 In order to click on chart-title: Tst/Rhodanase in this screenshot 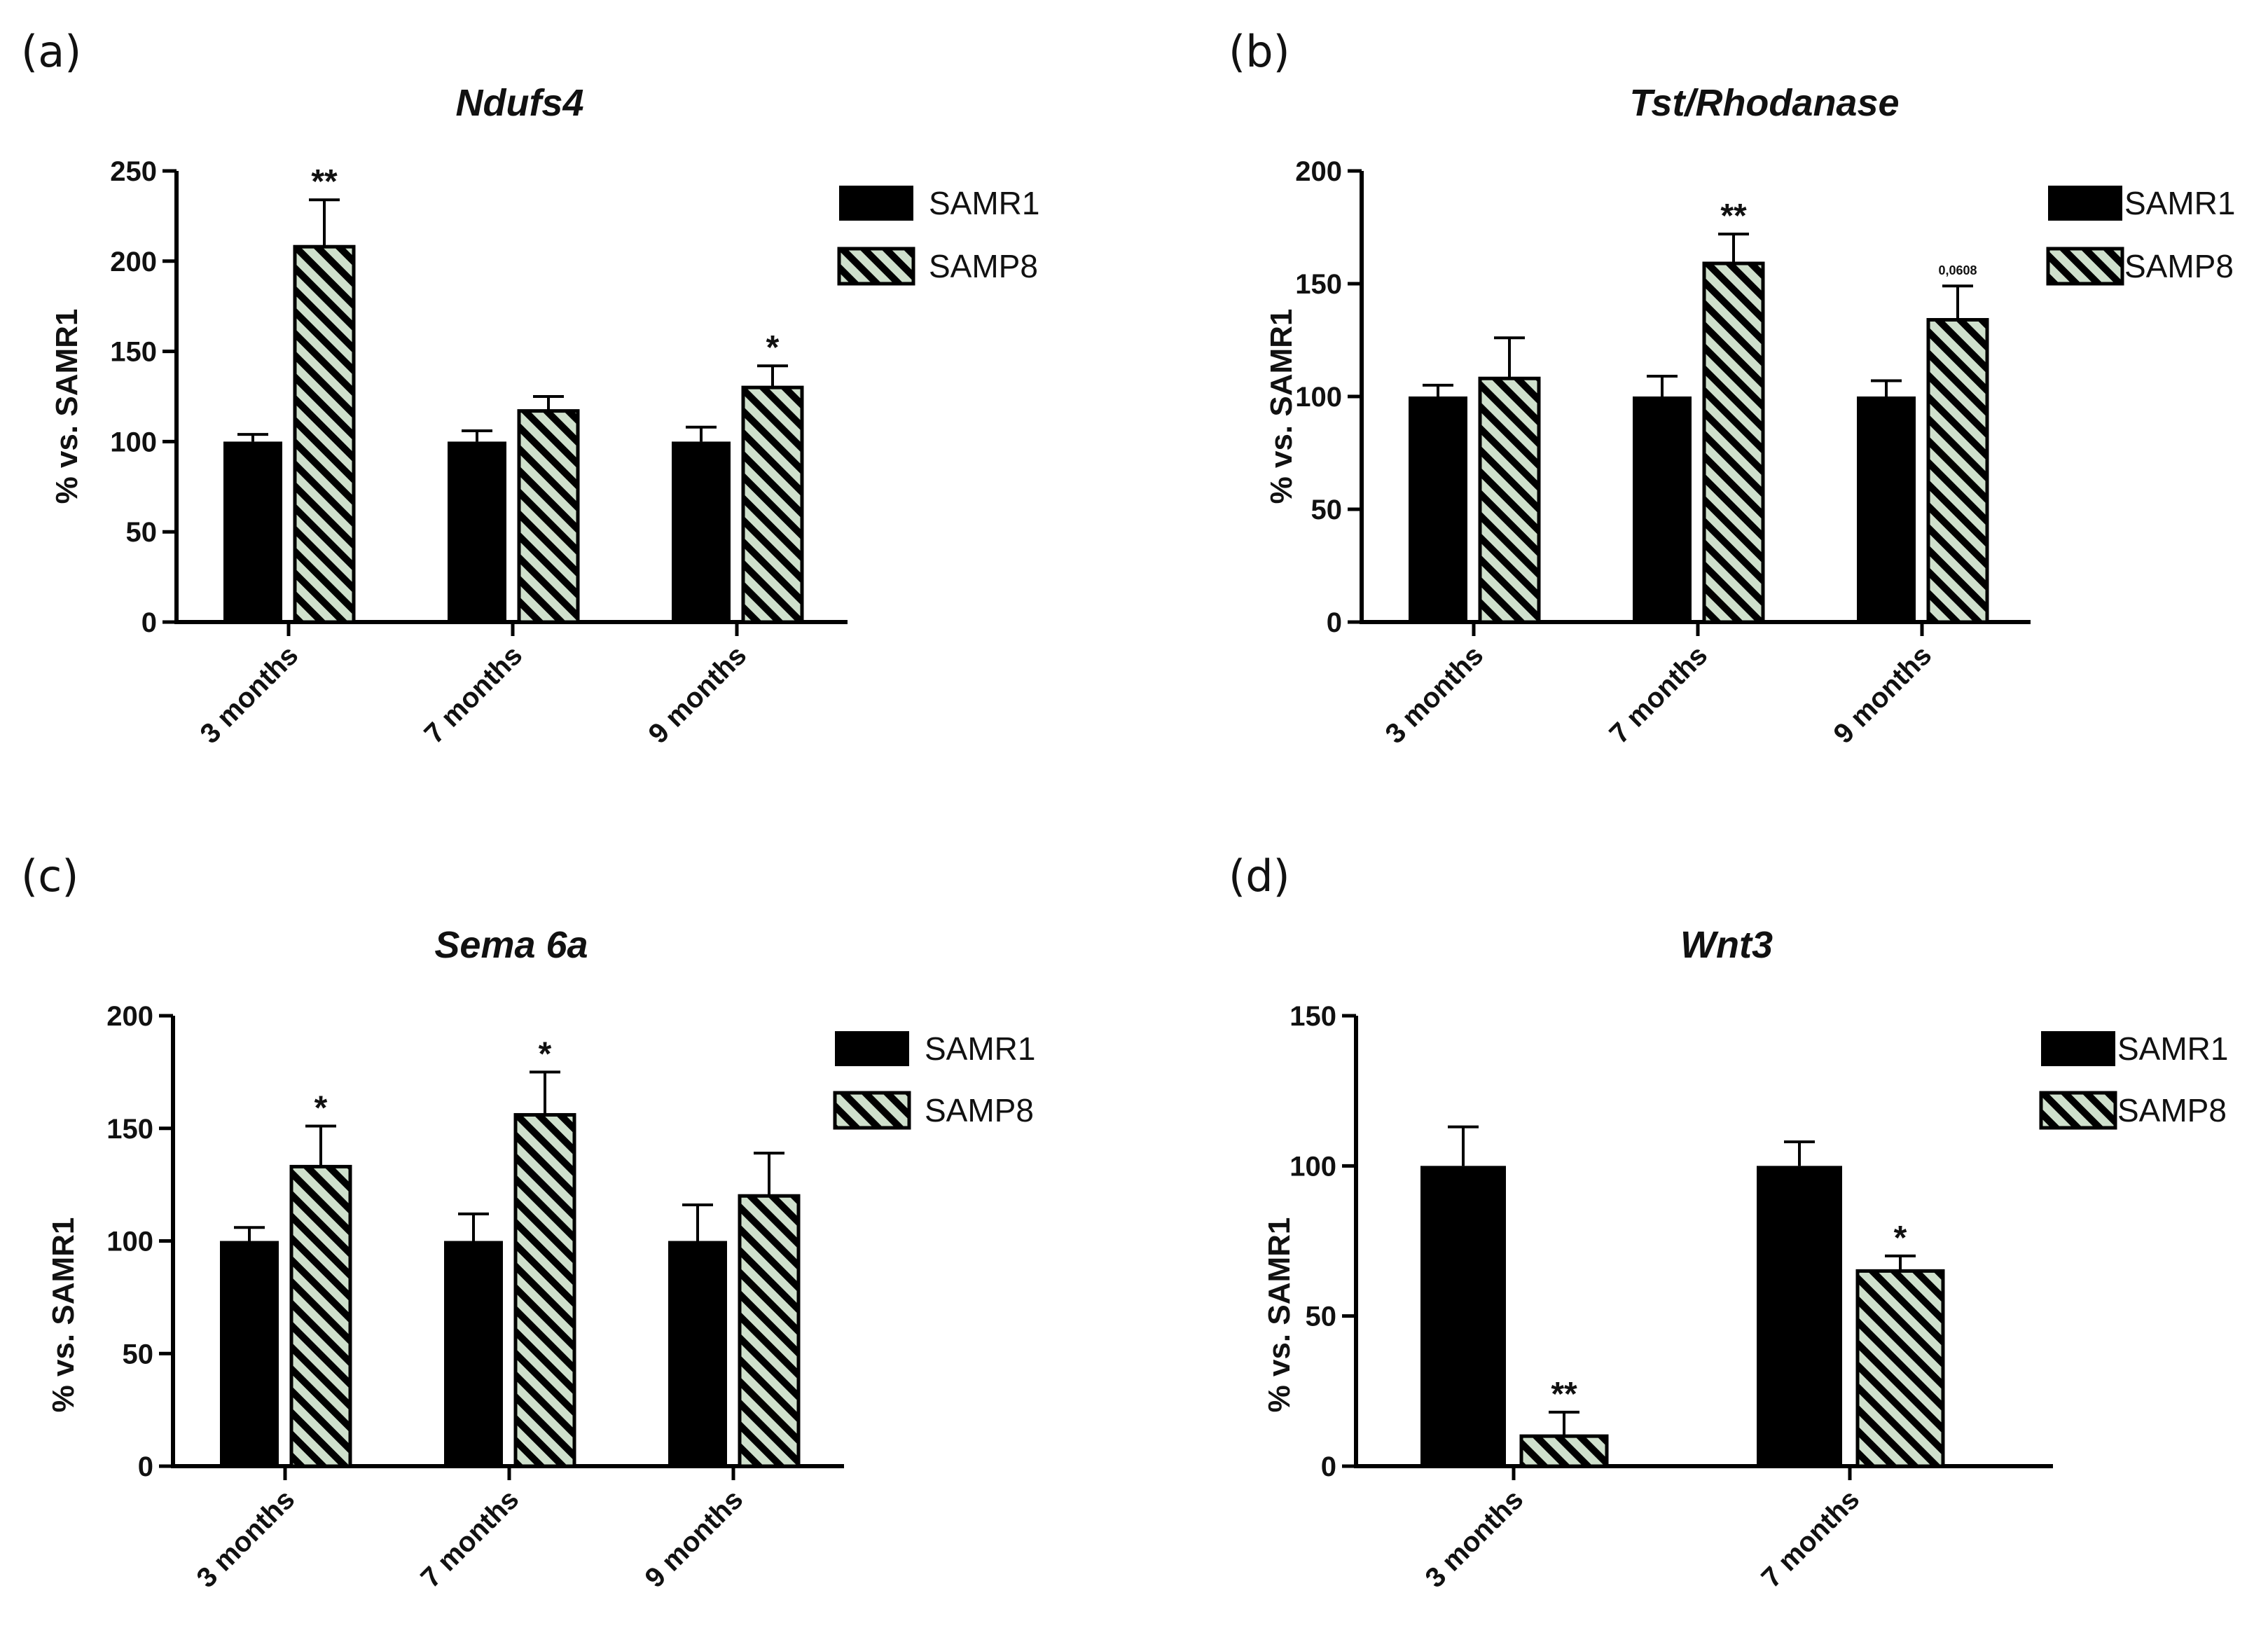, I will do `click(1764, 103)`.